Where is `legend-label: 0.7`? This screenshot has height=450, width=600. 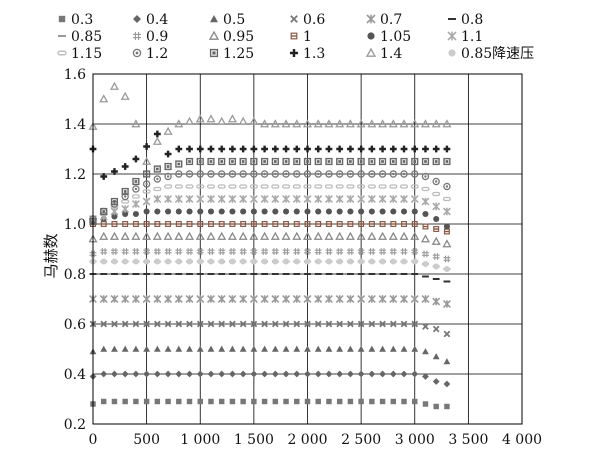
legend-label: 0.7 is located at coordinates (391, 20).